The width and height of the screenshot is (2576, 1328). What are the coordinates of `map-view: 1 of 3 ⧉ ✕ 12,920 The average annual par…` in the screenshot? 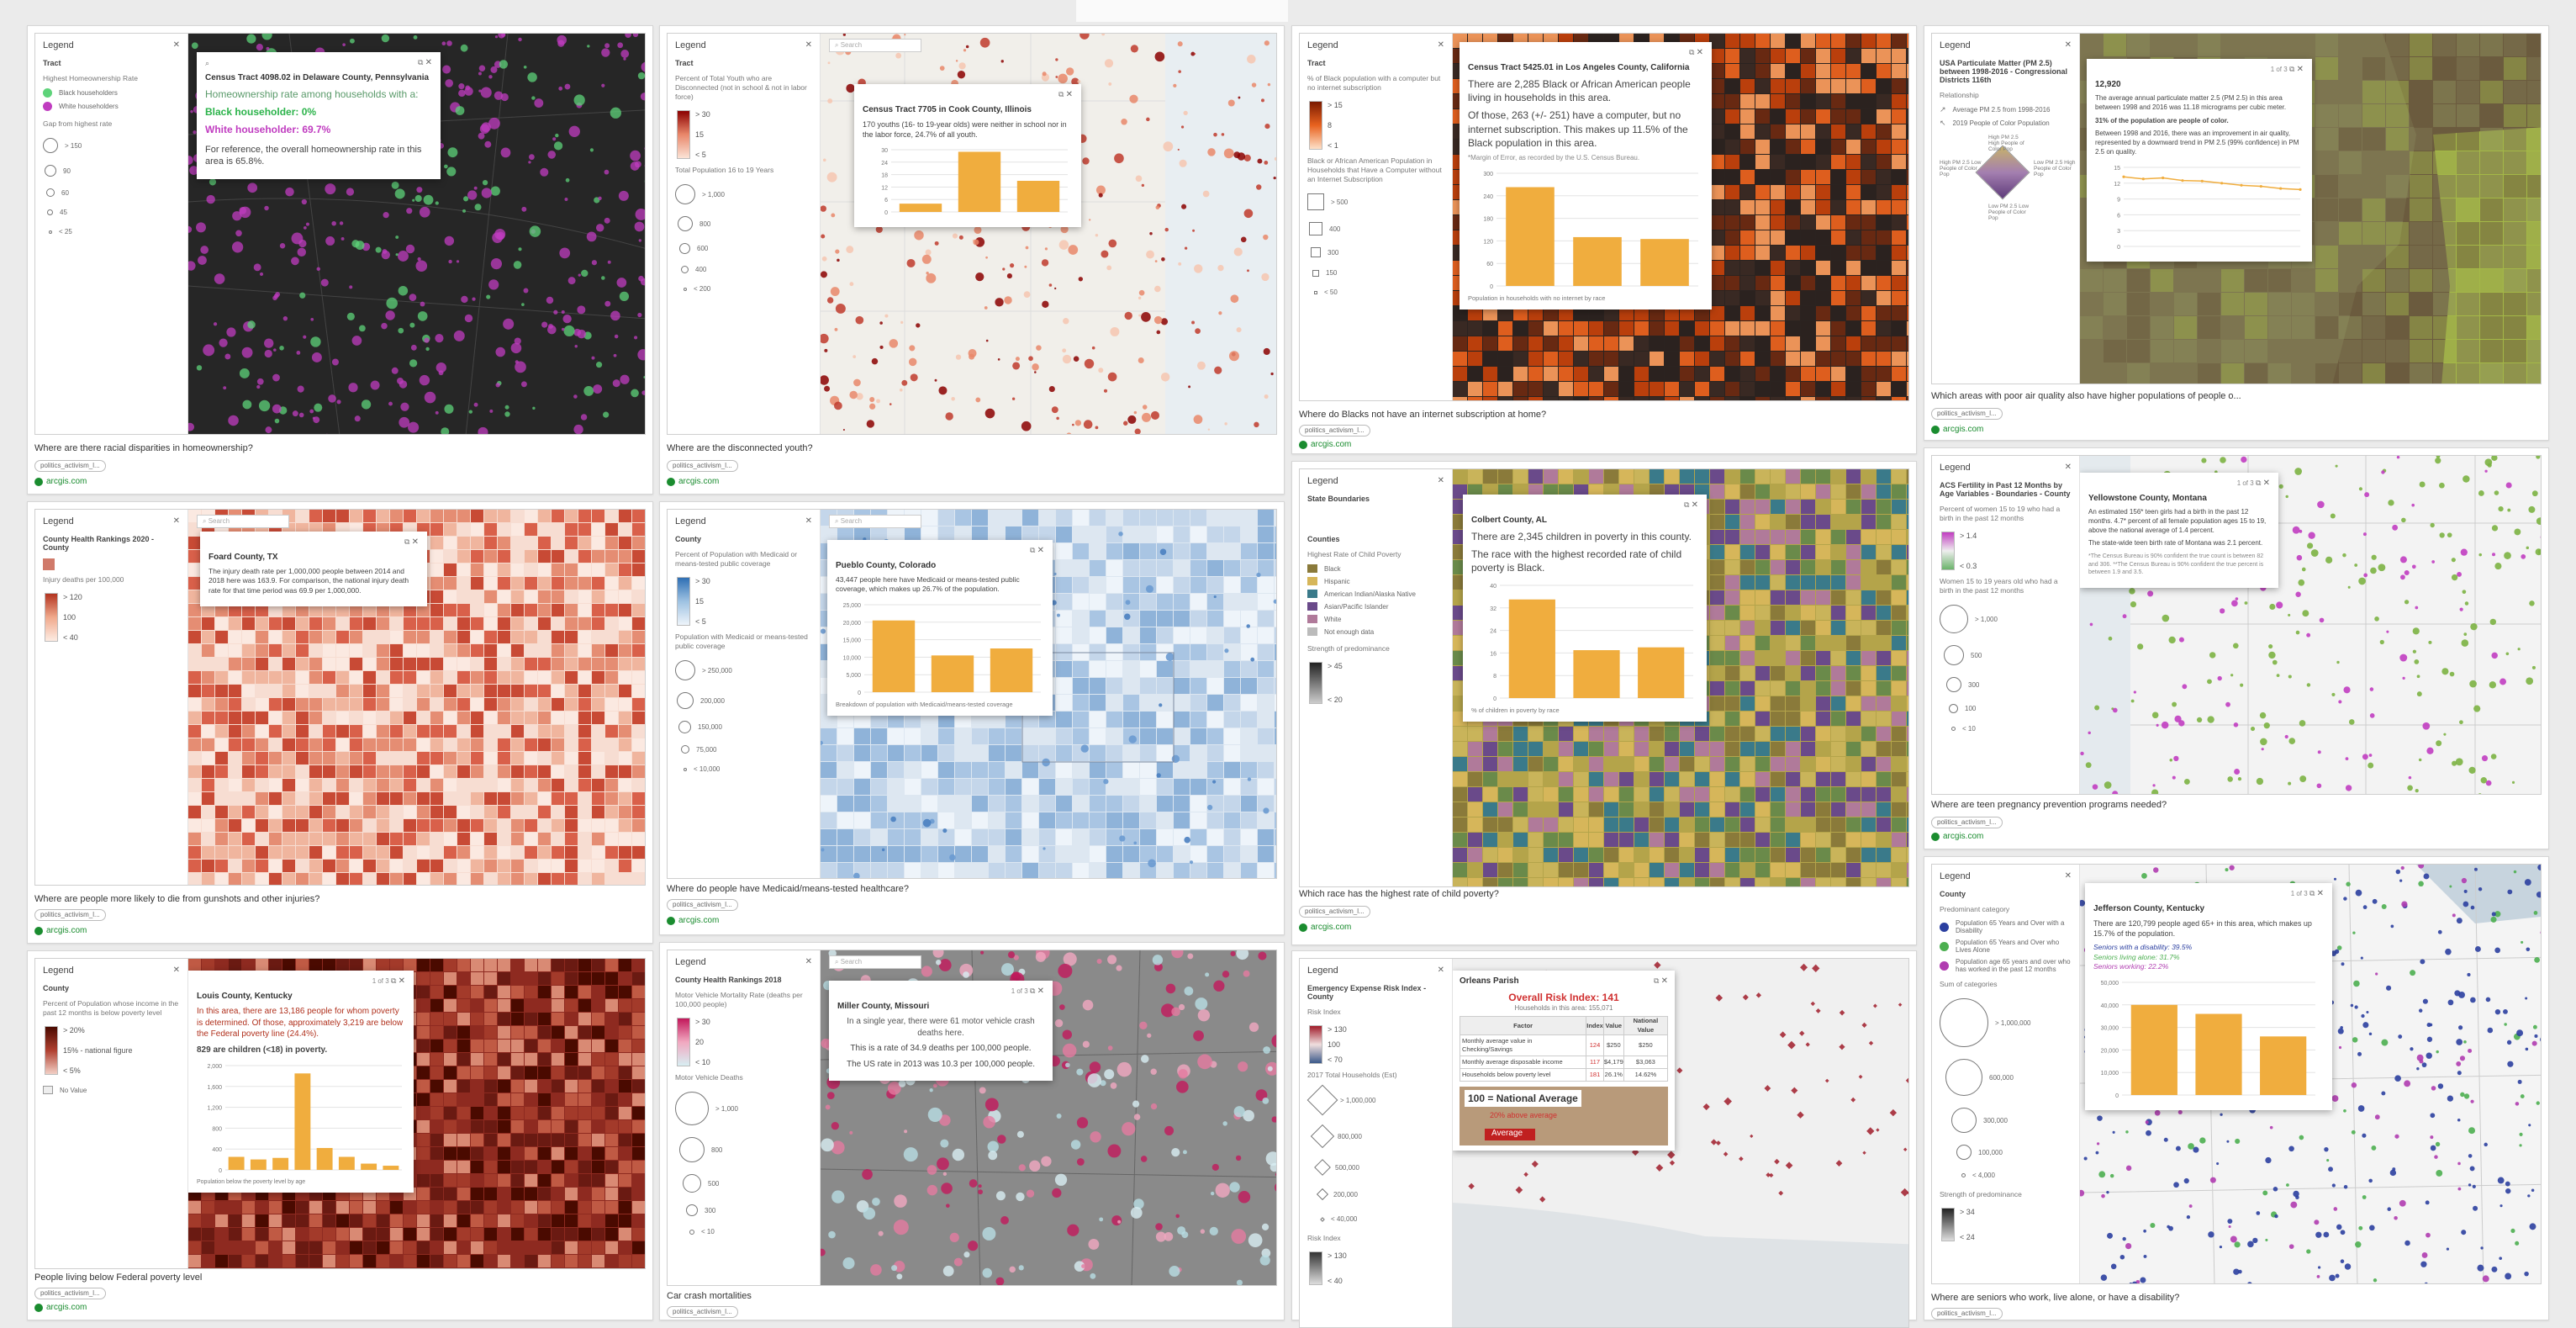 It's located at (2310, 209).